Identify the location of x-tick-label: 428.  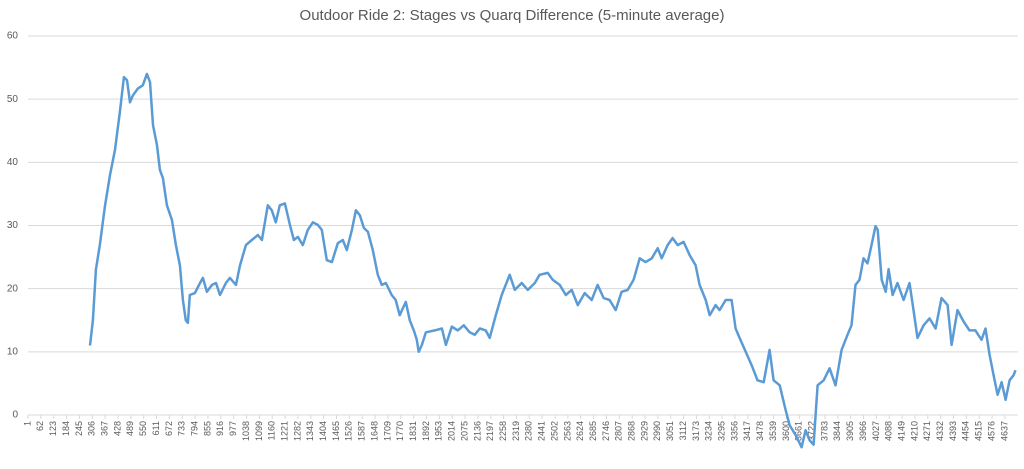
(117, 428).